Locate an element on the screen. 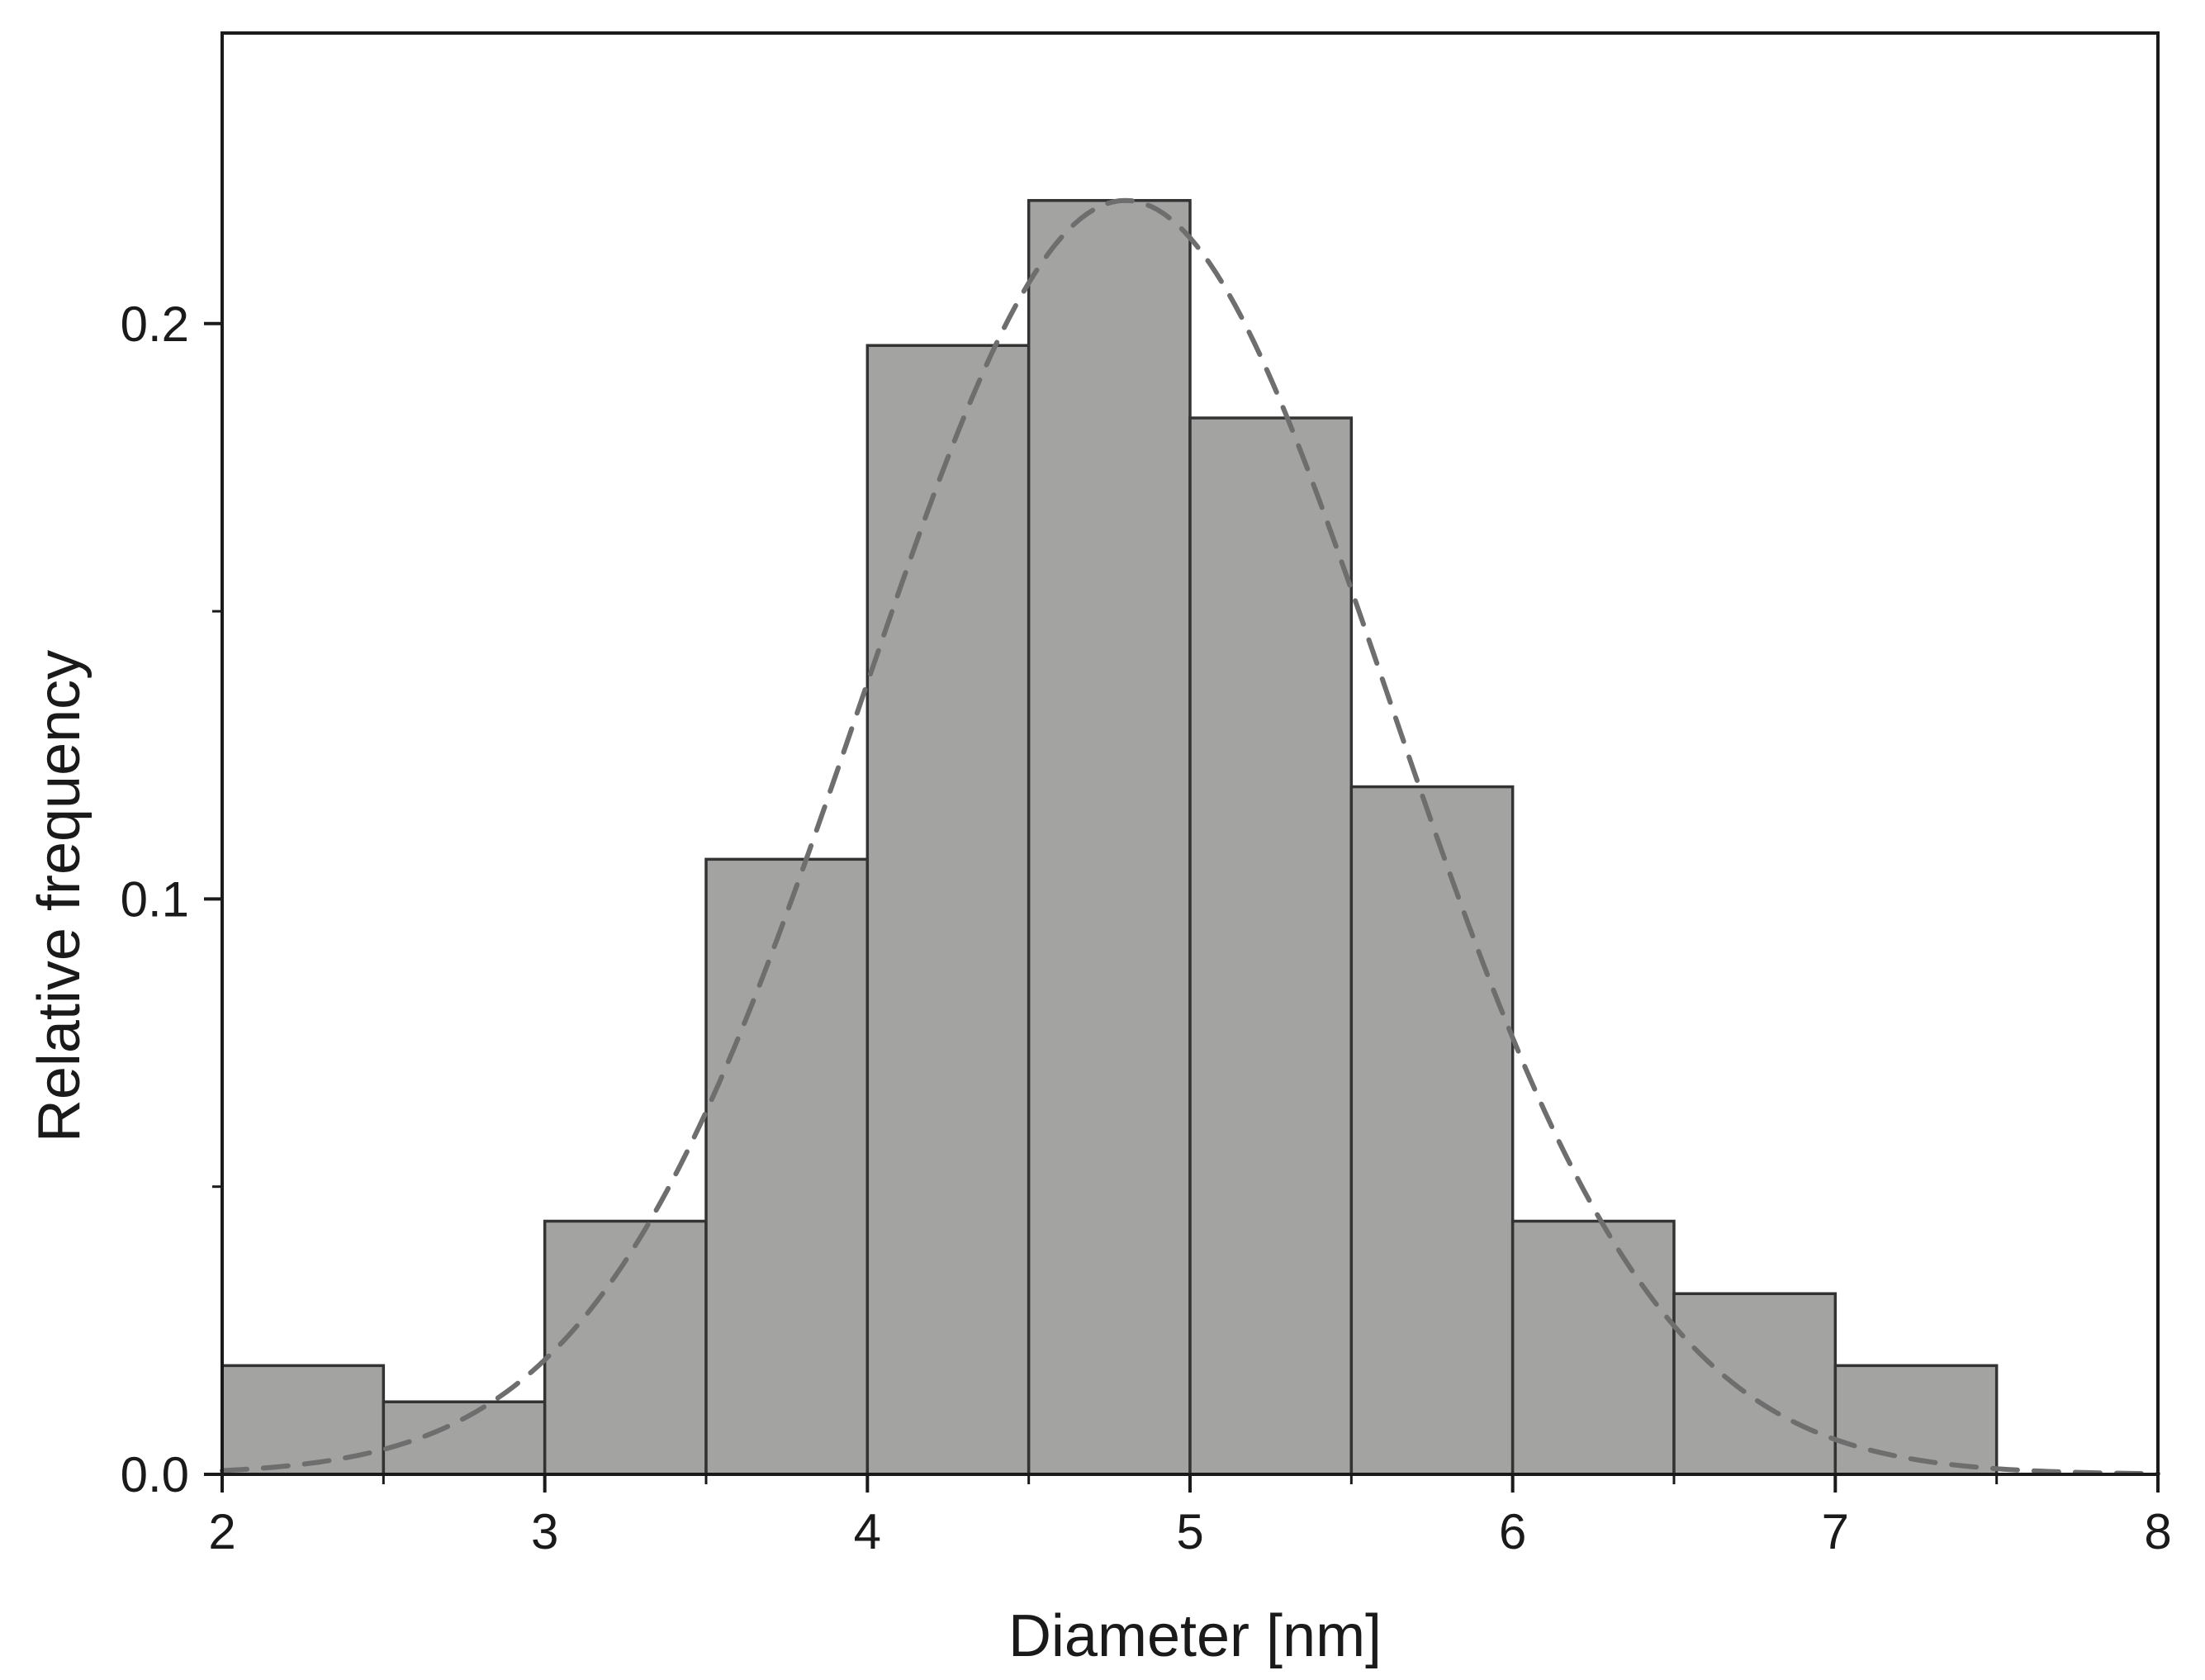  x-tick-label: 8 is located at coordinates (2157, 1531).